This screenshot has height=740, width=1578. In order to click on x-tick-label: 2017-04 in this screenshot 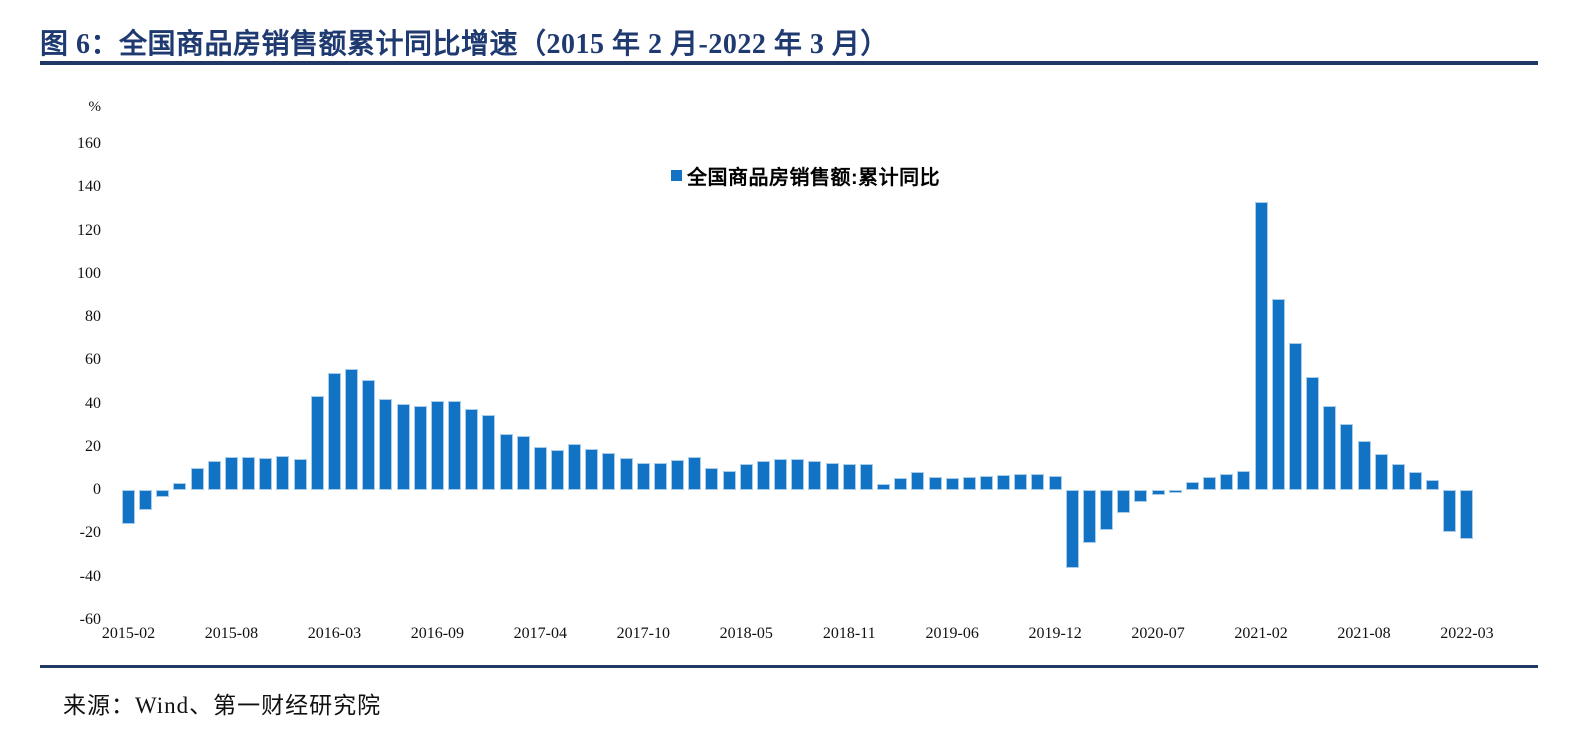, I will do `click(540, 633)`.